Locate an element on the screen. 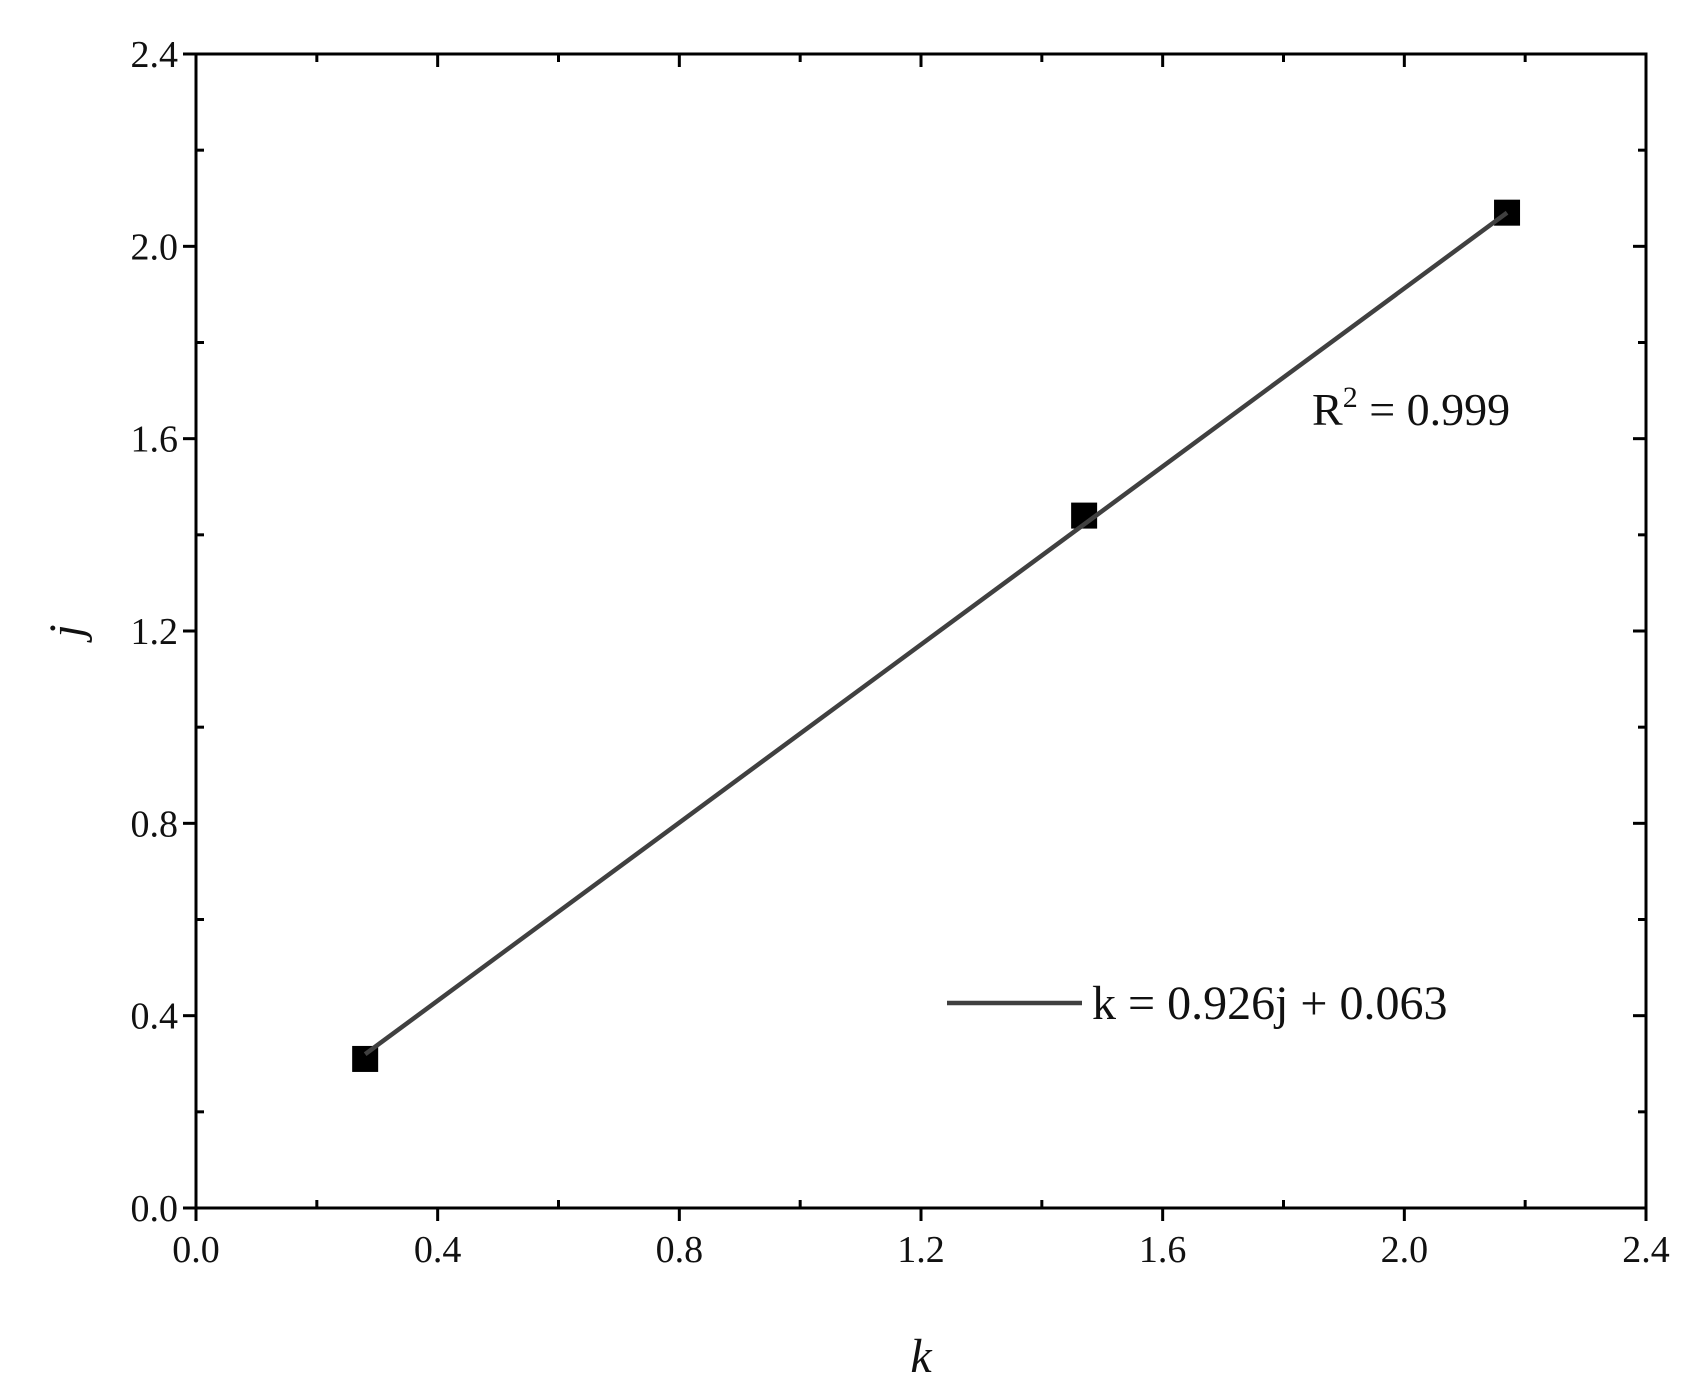 This screenshot has width=1700, height=1400. x-tick-label: 0.4 is located at coordinates (438, 1250).